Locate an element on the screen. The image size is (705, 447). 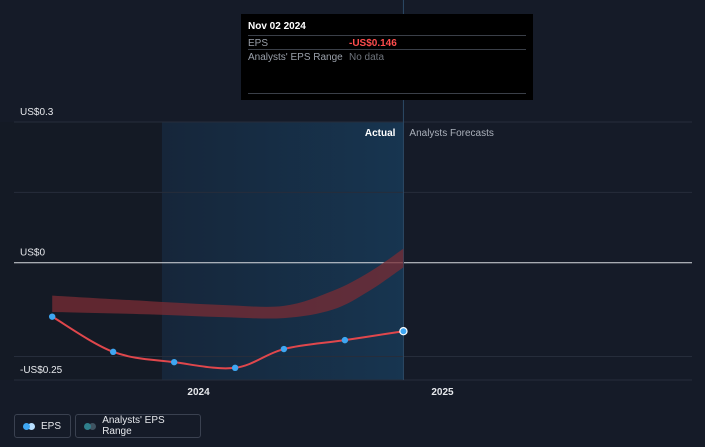
tooltip-row-range: Analysts' EPS Range No data is located at coordinates (387, 56).